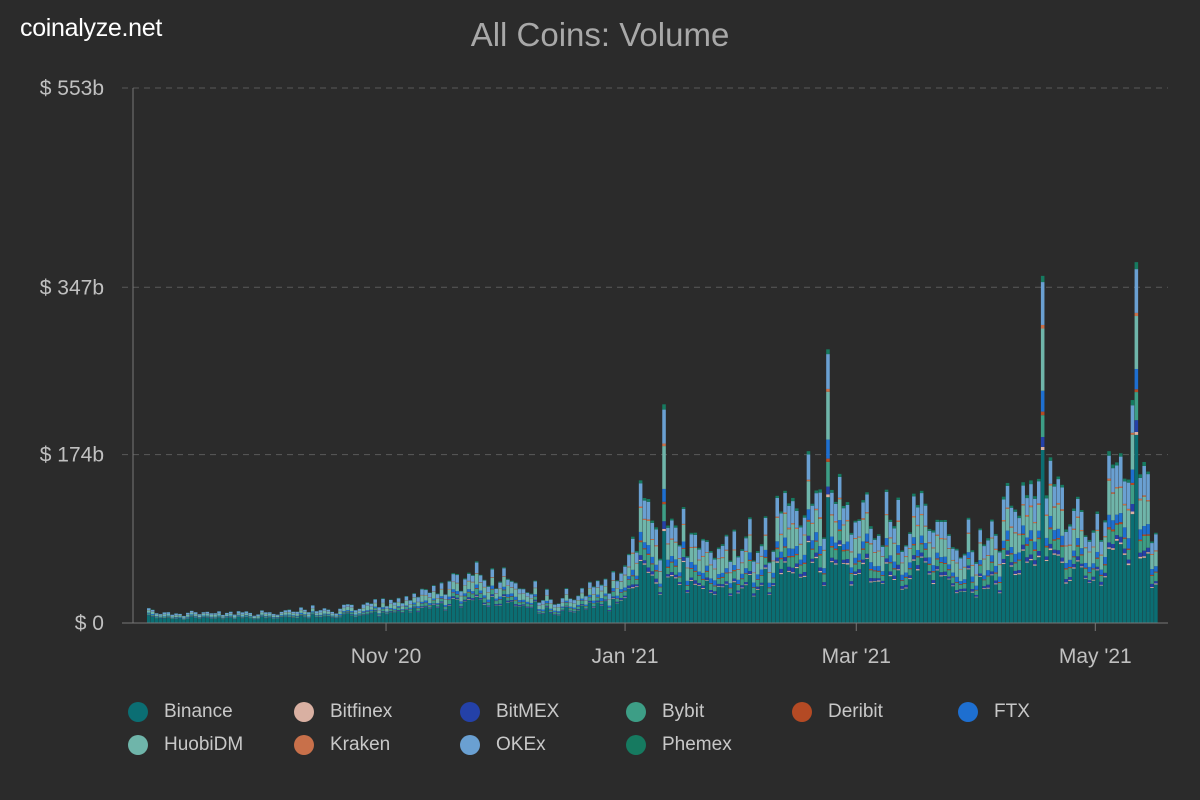 This screenshot has width=1200, height=800. Describe the element at coordinates (875, 712) in the screenshot. I see `legend-item-deribit: Deribit` at that location.